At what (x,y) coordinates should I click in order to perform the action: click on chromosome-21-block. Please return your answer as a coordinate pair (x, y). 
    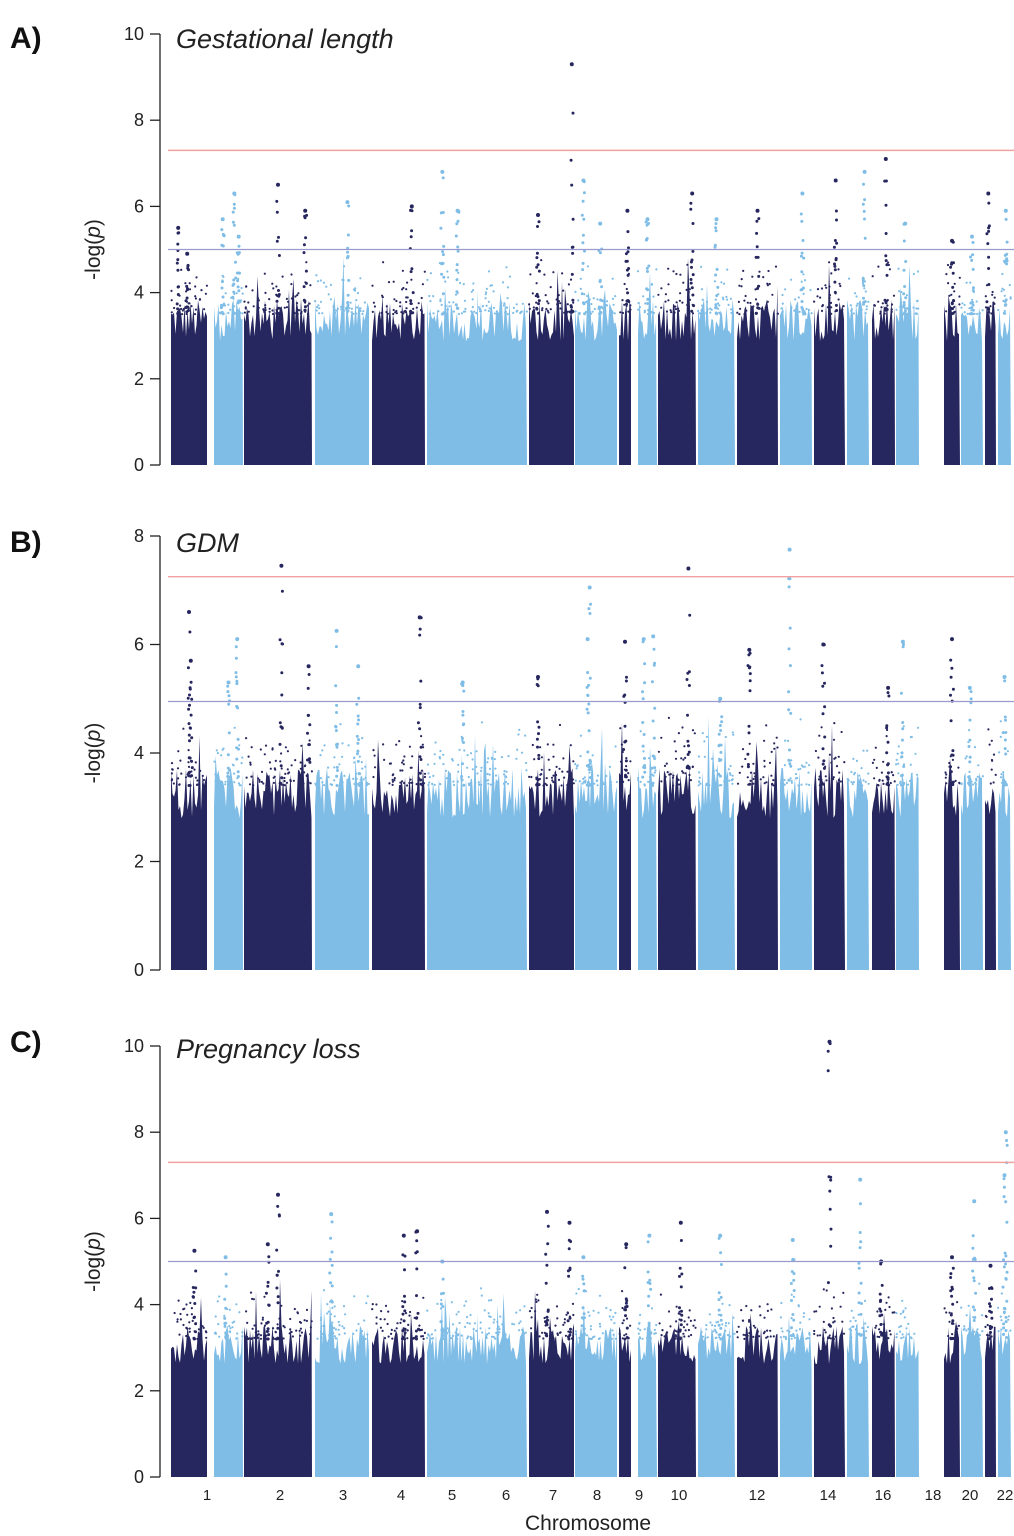
    Looking at the image, I should click on (990, 383).